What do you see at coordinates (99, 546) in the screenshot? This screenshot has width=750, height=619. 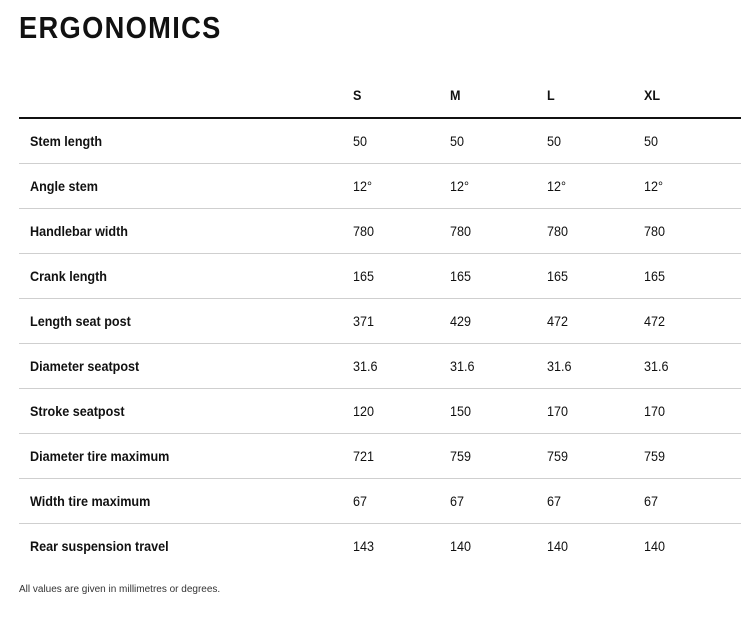 I see `row-label-text: Rear suspension travel` at bounding box center [99, 546].